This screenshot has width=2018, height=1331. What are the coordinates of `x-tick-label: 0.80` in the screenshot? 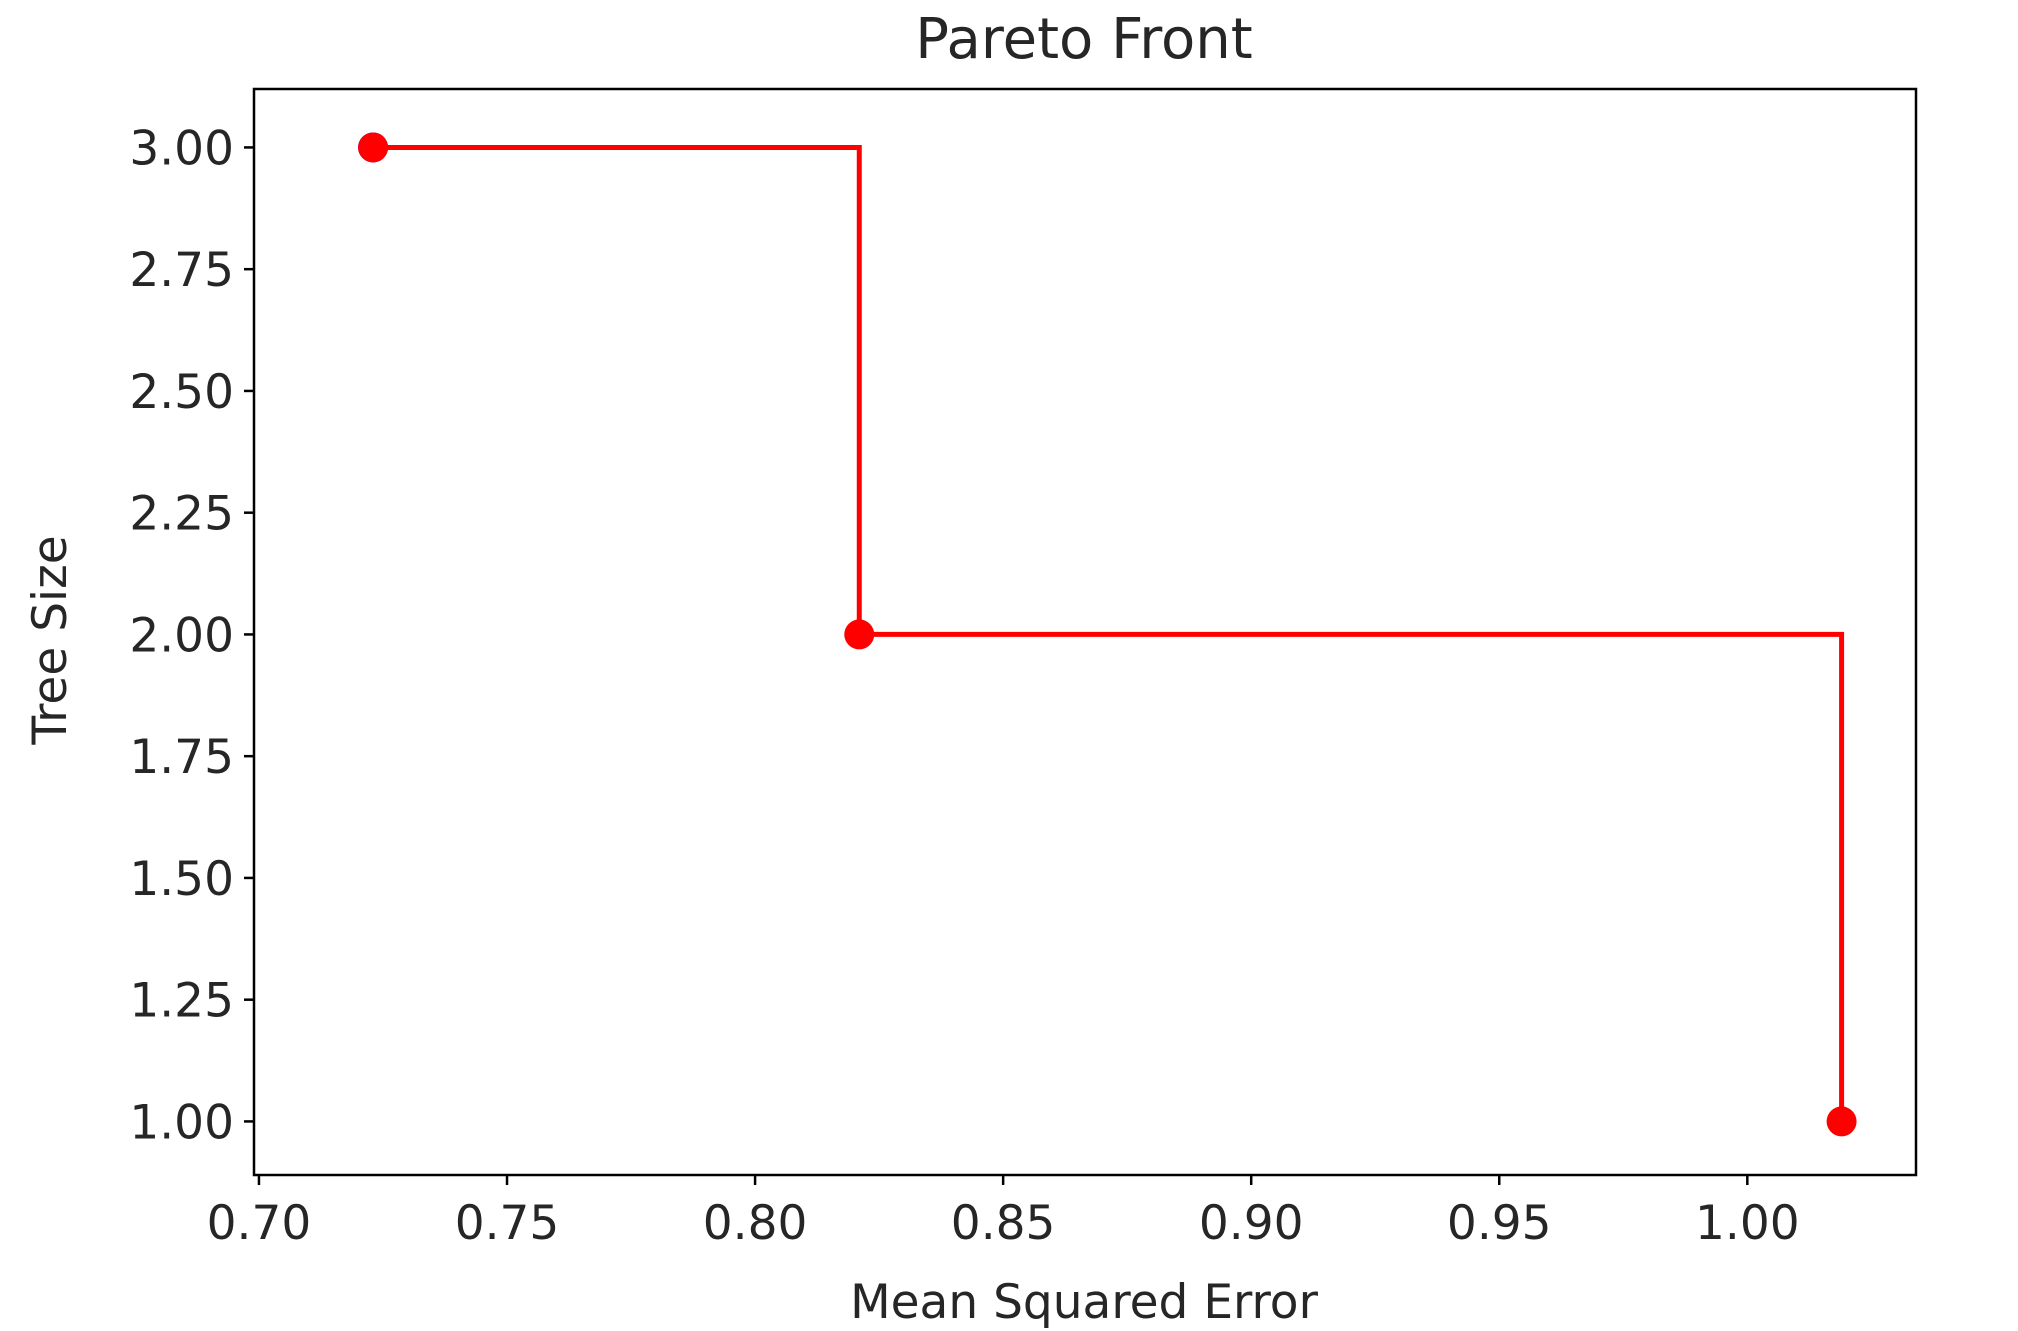 It's located at (755, 1223).